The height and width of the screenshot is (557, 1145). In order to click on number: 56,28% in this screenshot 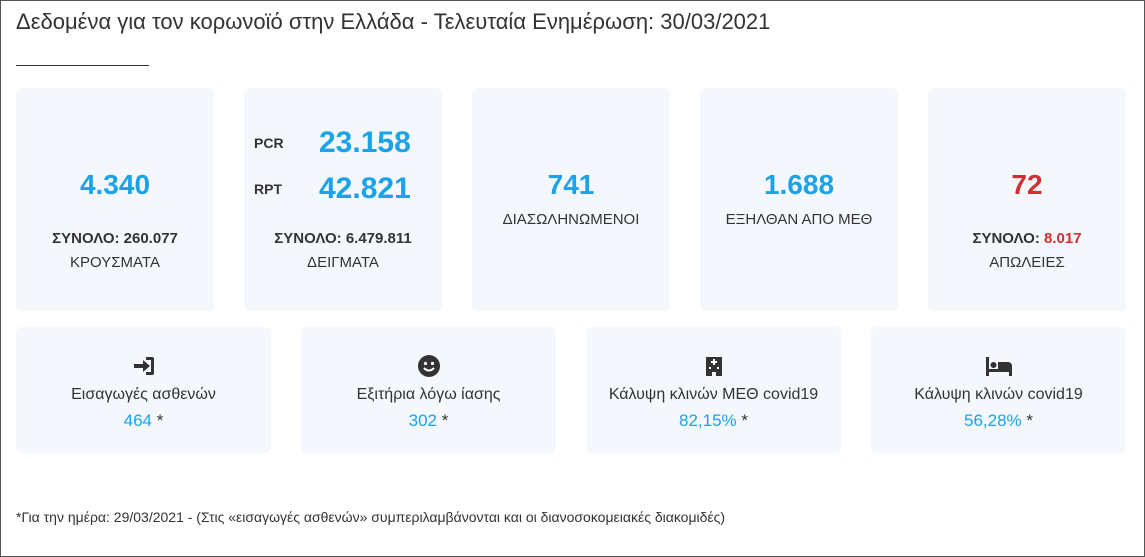, I will do `click(992, 420)`.